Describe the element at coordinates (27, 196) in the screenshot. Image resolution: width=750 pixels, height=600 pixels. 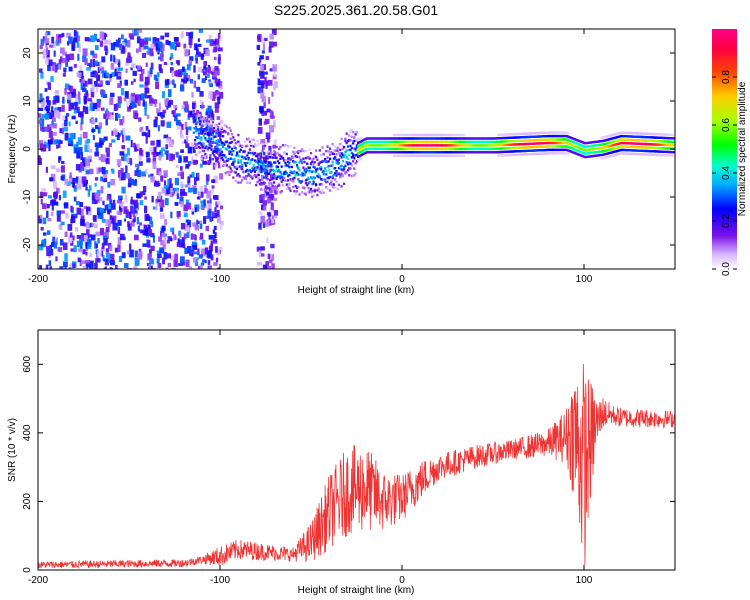
I see `y-tick-label: -10` at that location.